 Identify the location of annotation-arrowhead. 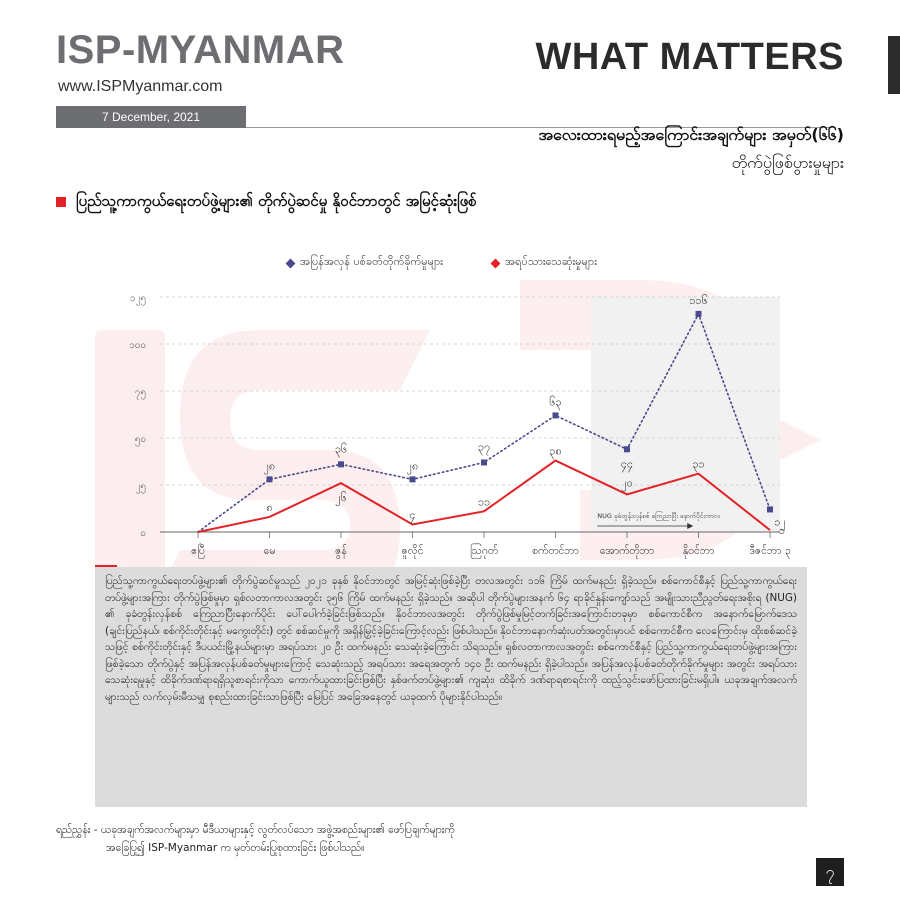
(690, 526).